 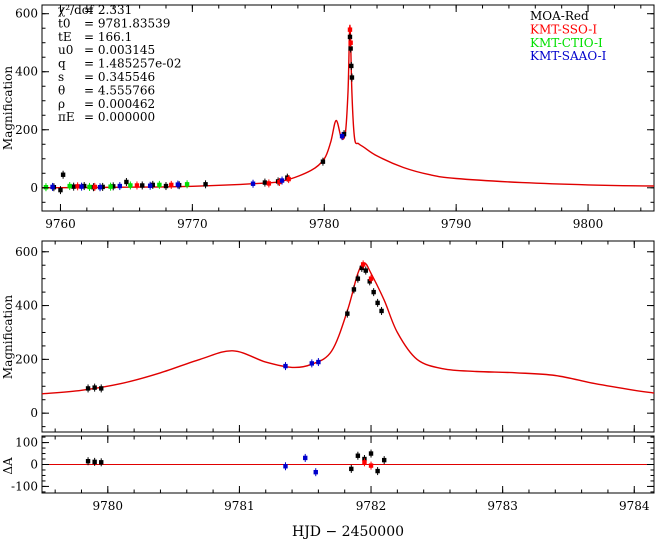 What do you see at coordinates (24, 486) in the screenshot?
I see `y-tick-label: -100` at bounding box center [24, 486].